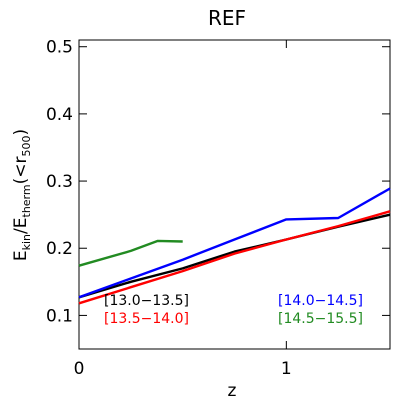 Image resolution: width=413 pixels, height=404 pixels. I want to click on y-tick-label: 0.5, so click(59, 48).